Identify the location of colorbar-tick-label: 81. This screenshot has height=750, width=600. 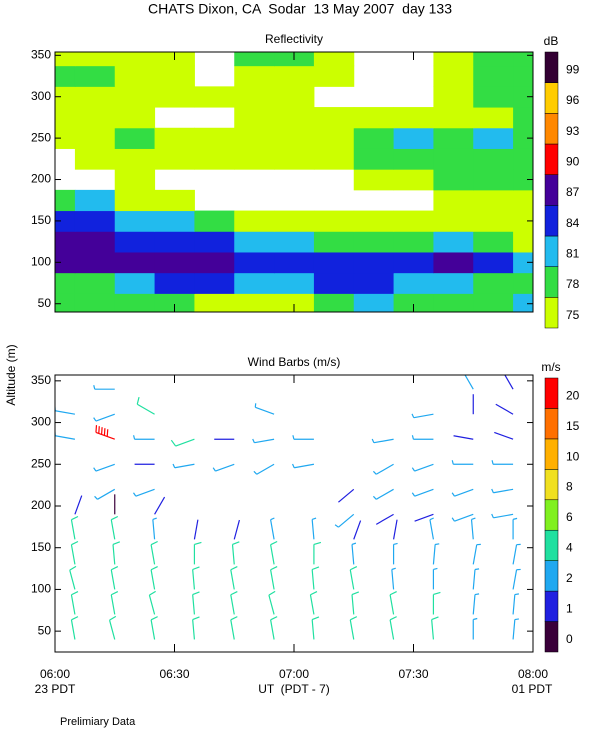
(573, 254).